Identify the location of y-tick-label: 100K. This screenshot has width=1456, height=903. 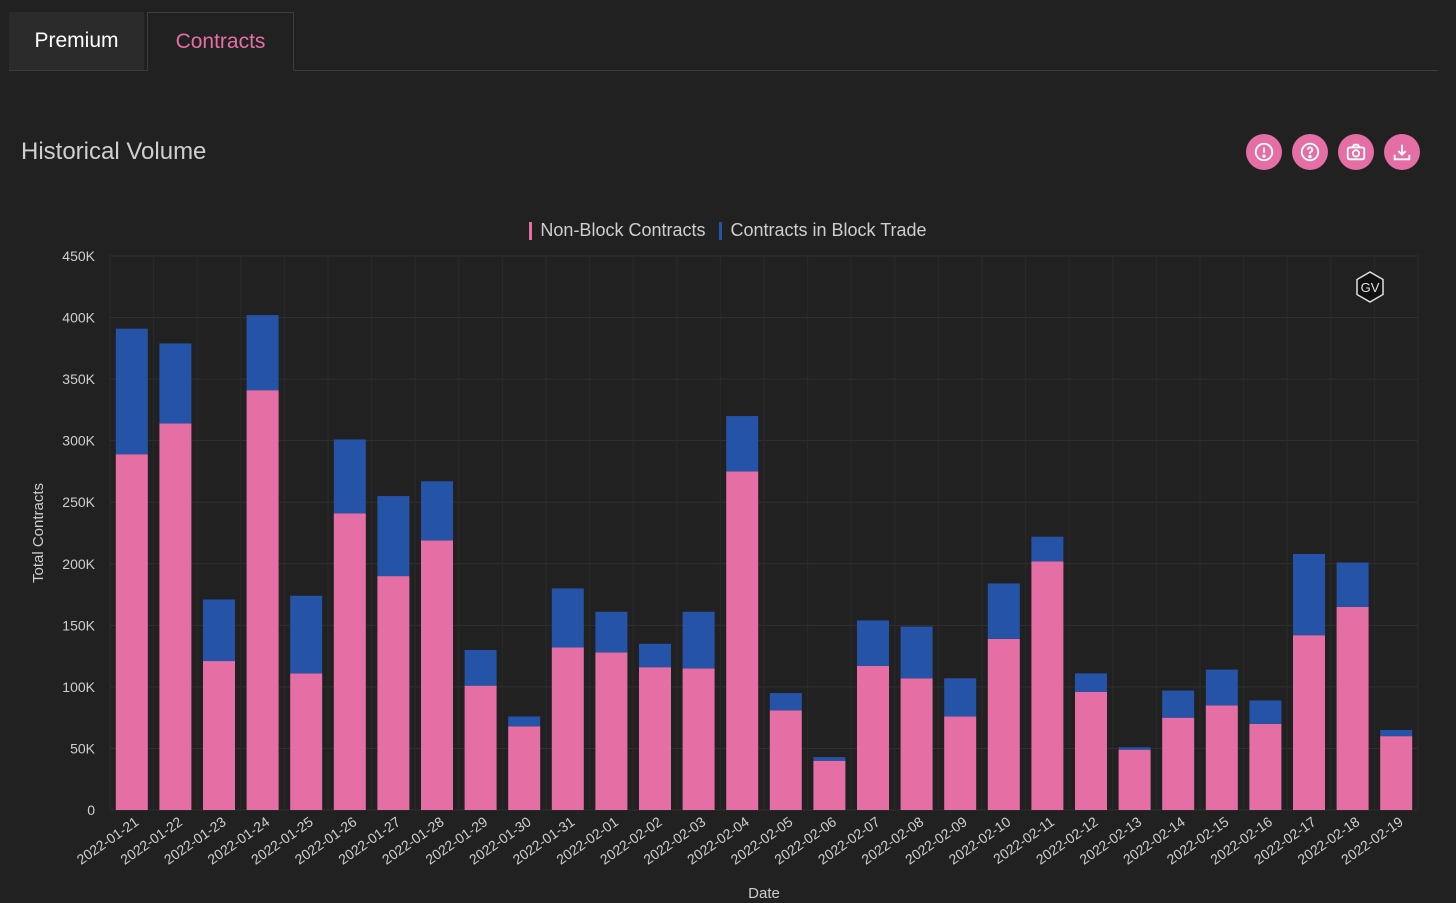
(78, 687).